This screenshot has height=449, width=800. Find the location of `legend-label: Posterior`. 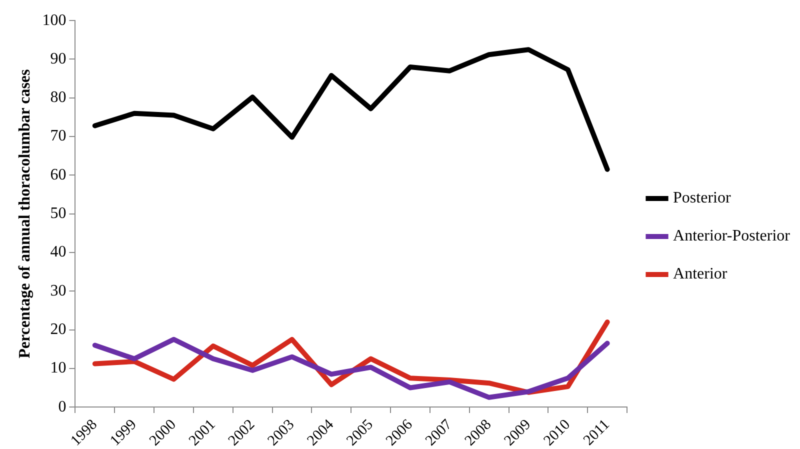

legend-label: Posterior is located at coordinates (702, 198).